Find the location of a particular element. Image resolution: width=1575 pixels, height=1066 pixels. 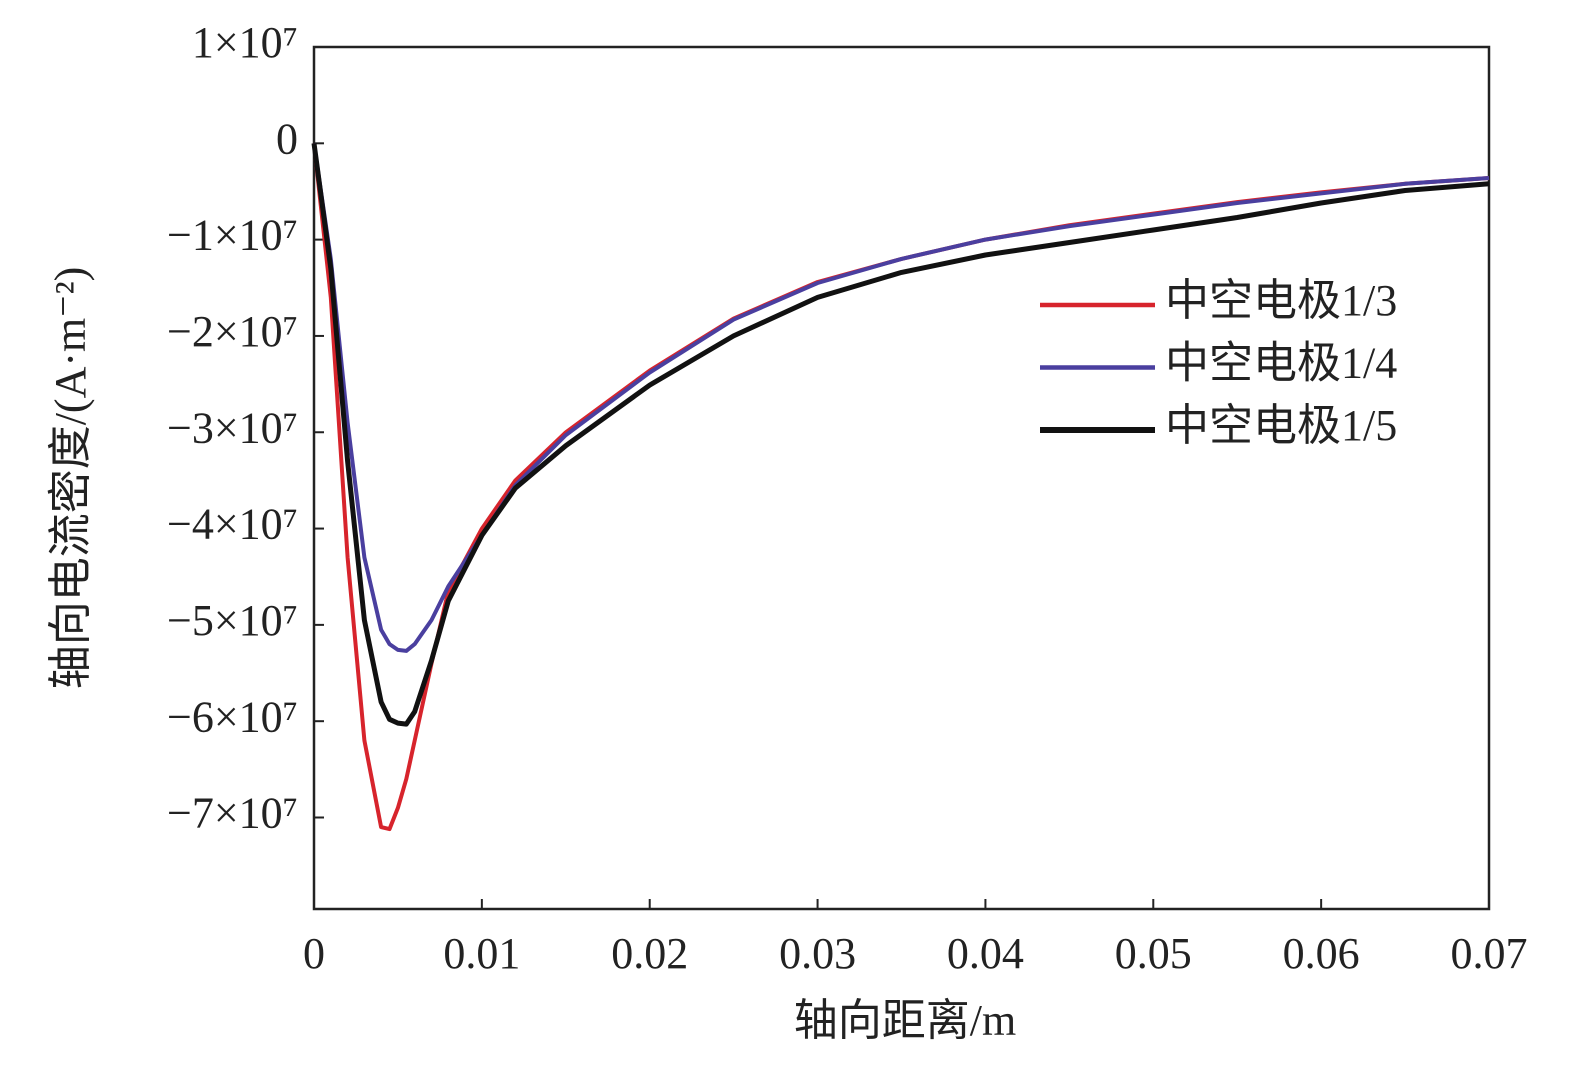

x-tick-label: 0.07 is located at coordinates (1489, 953).